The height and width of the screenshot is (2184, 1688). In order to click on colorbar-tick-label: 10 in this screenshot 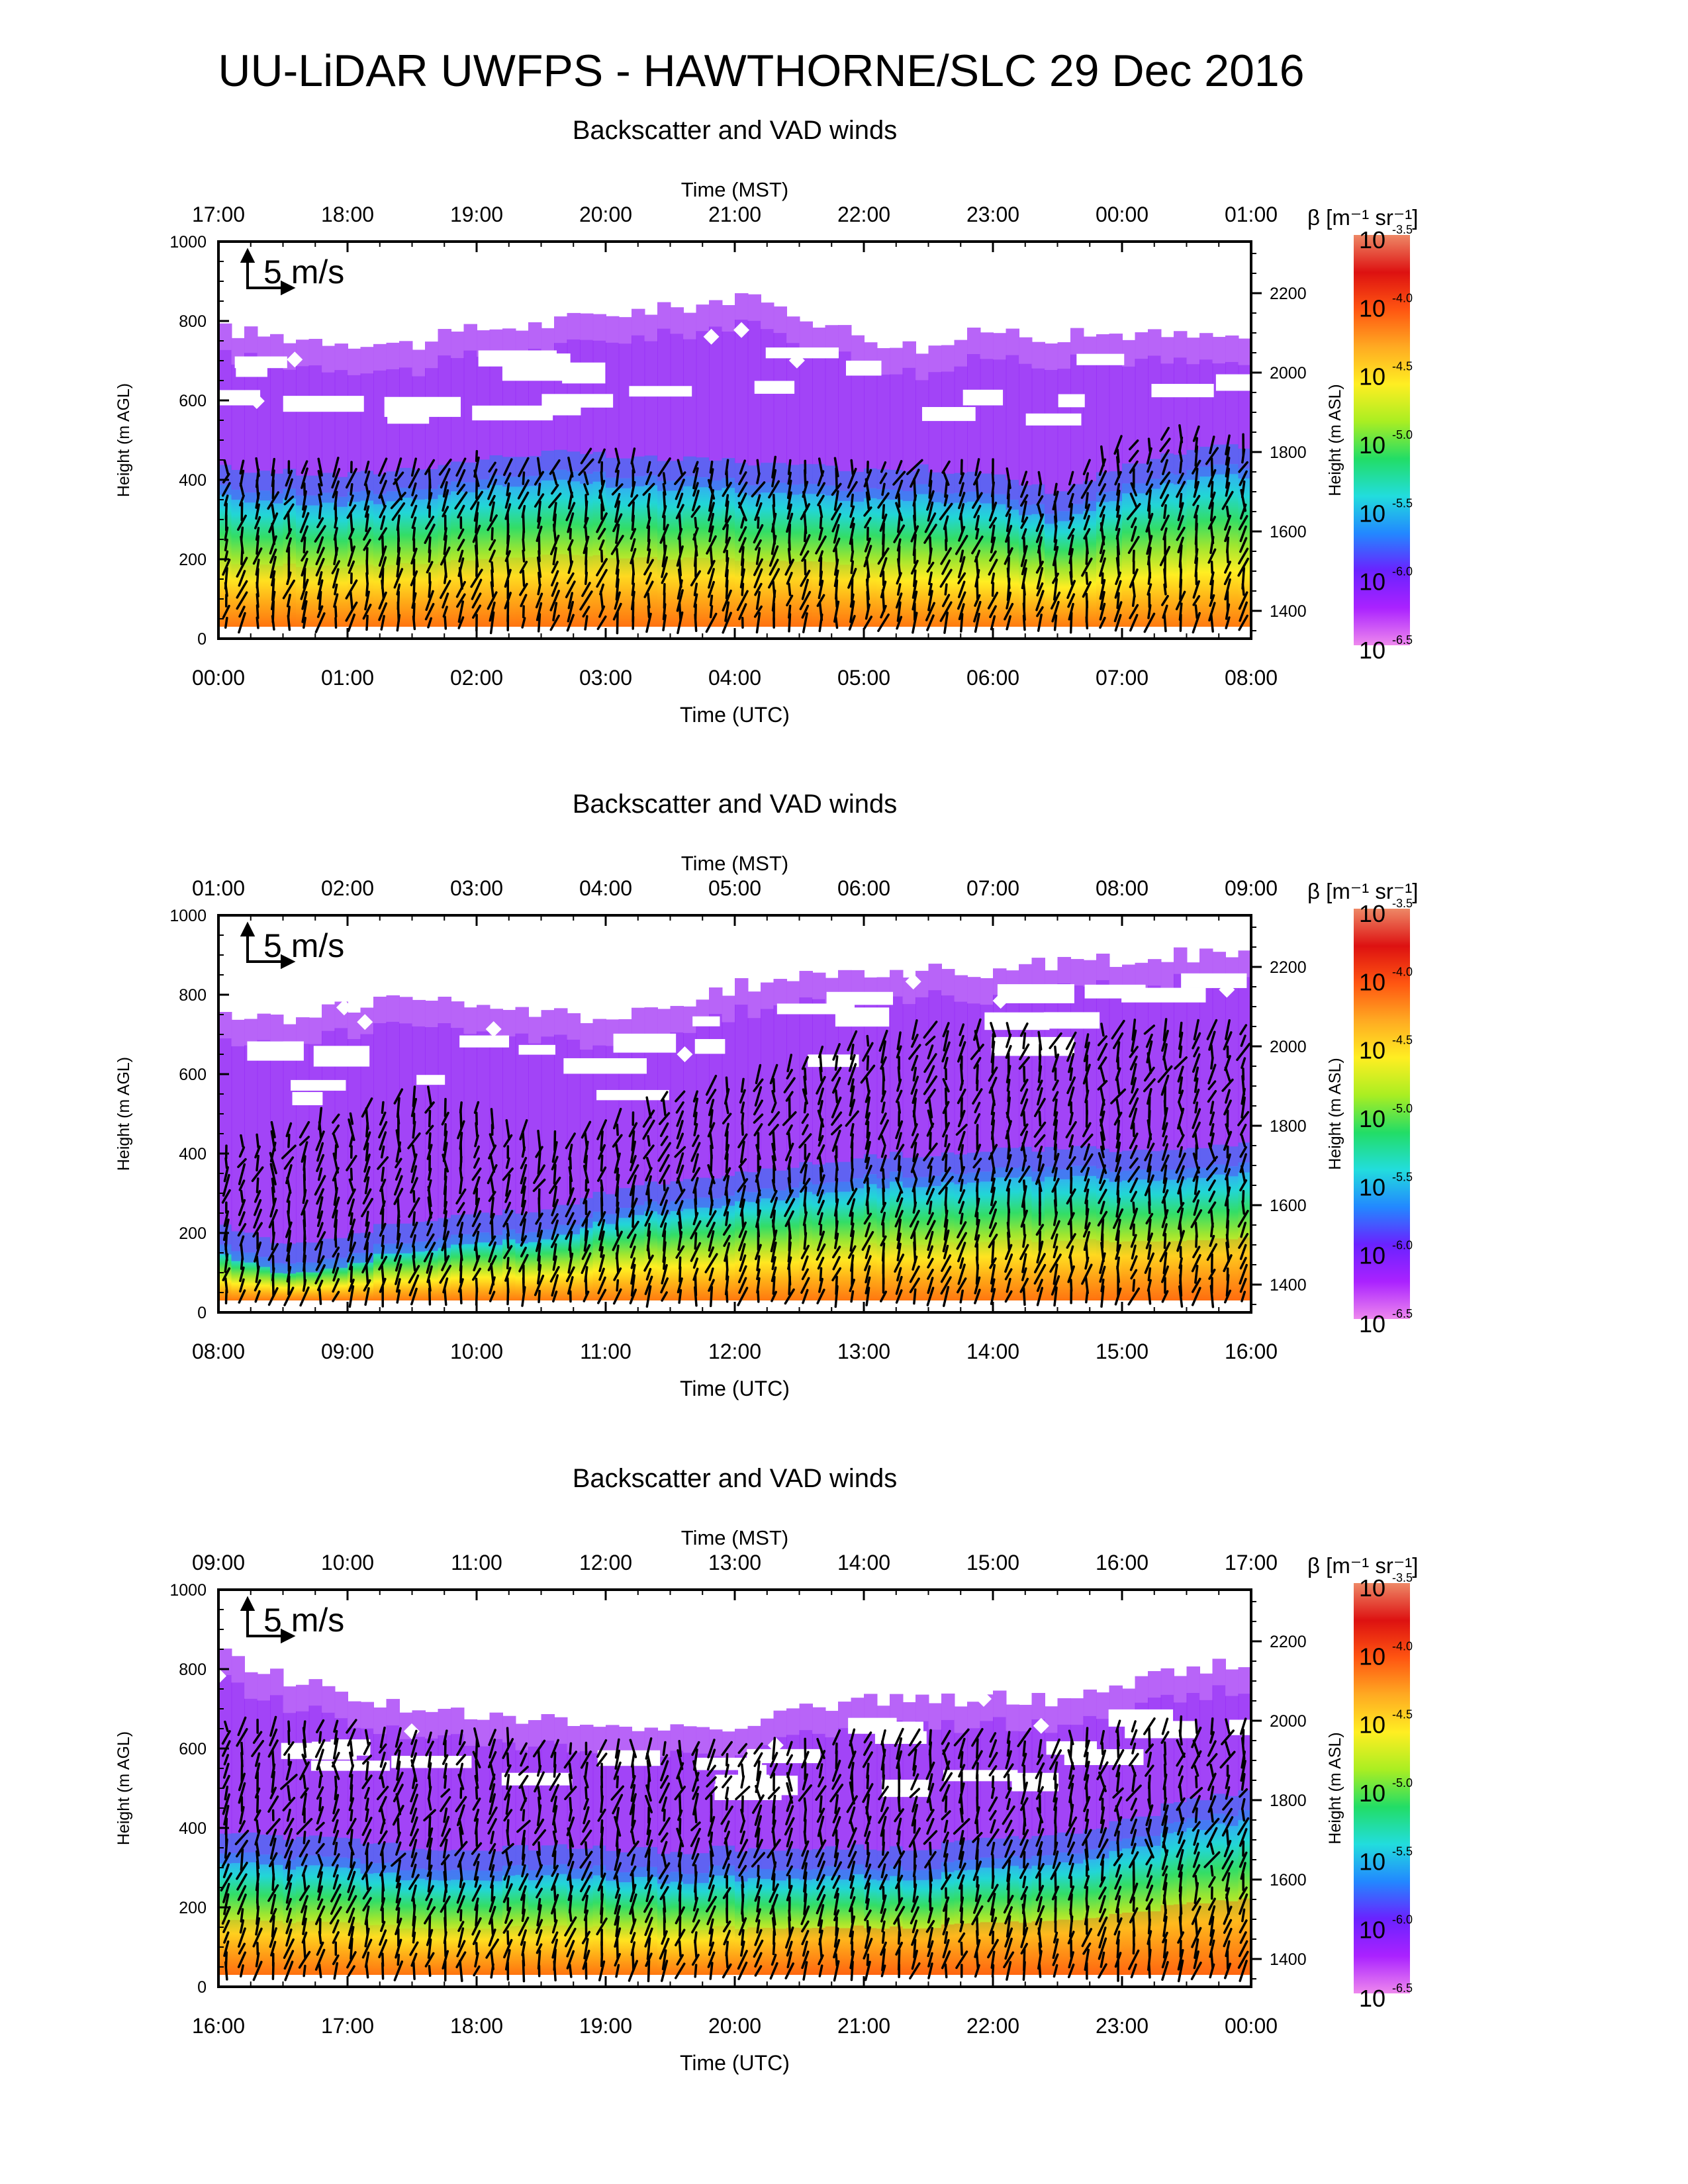, I will do `click(1372, 308)`.